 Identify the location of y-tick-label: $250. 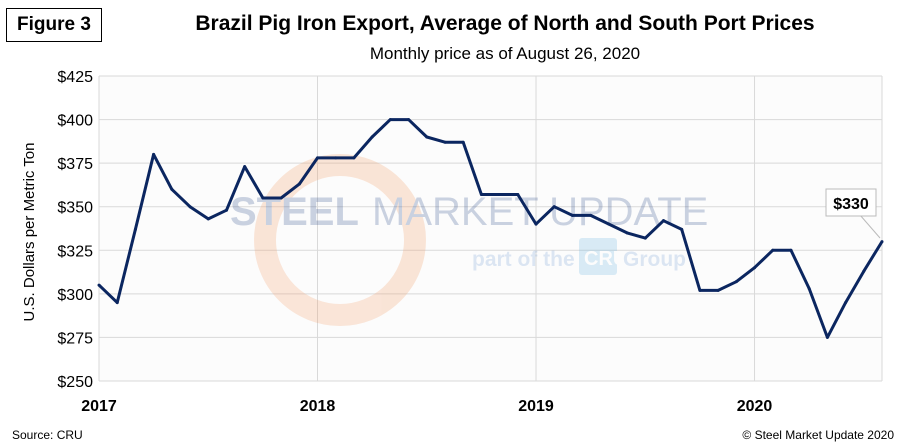
(75, 382).